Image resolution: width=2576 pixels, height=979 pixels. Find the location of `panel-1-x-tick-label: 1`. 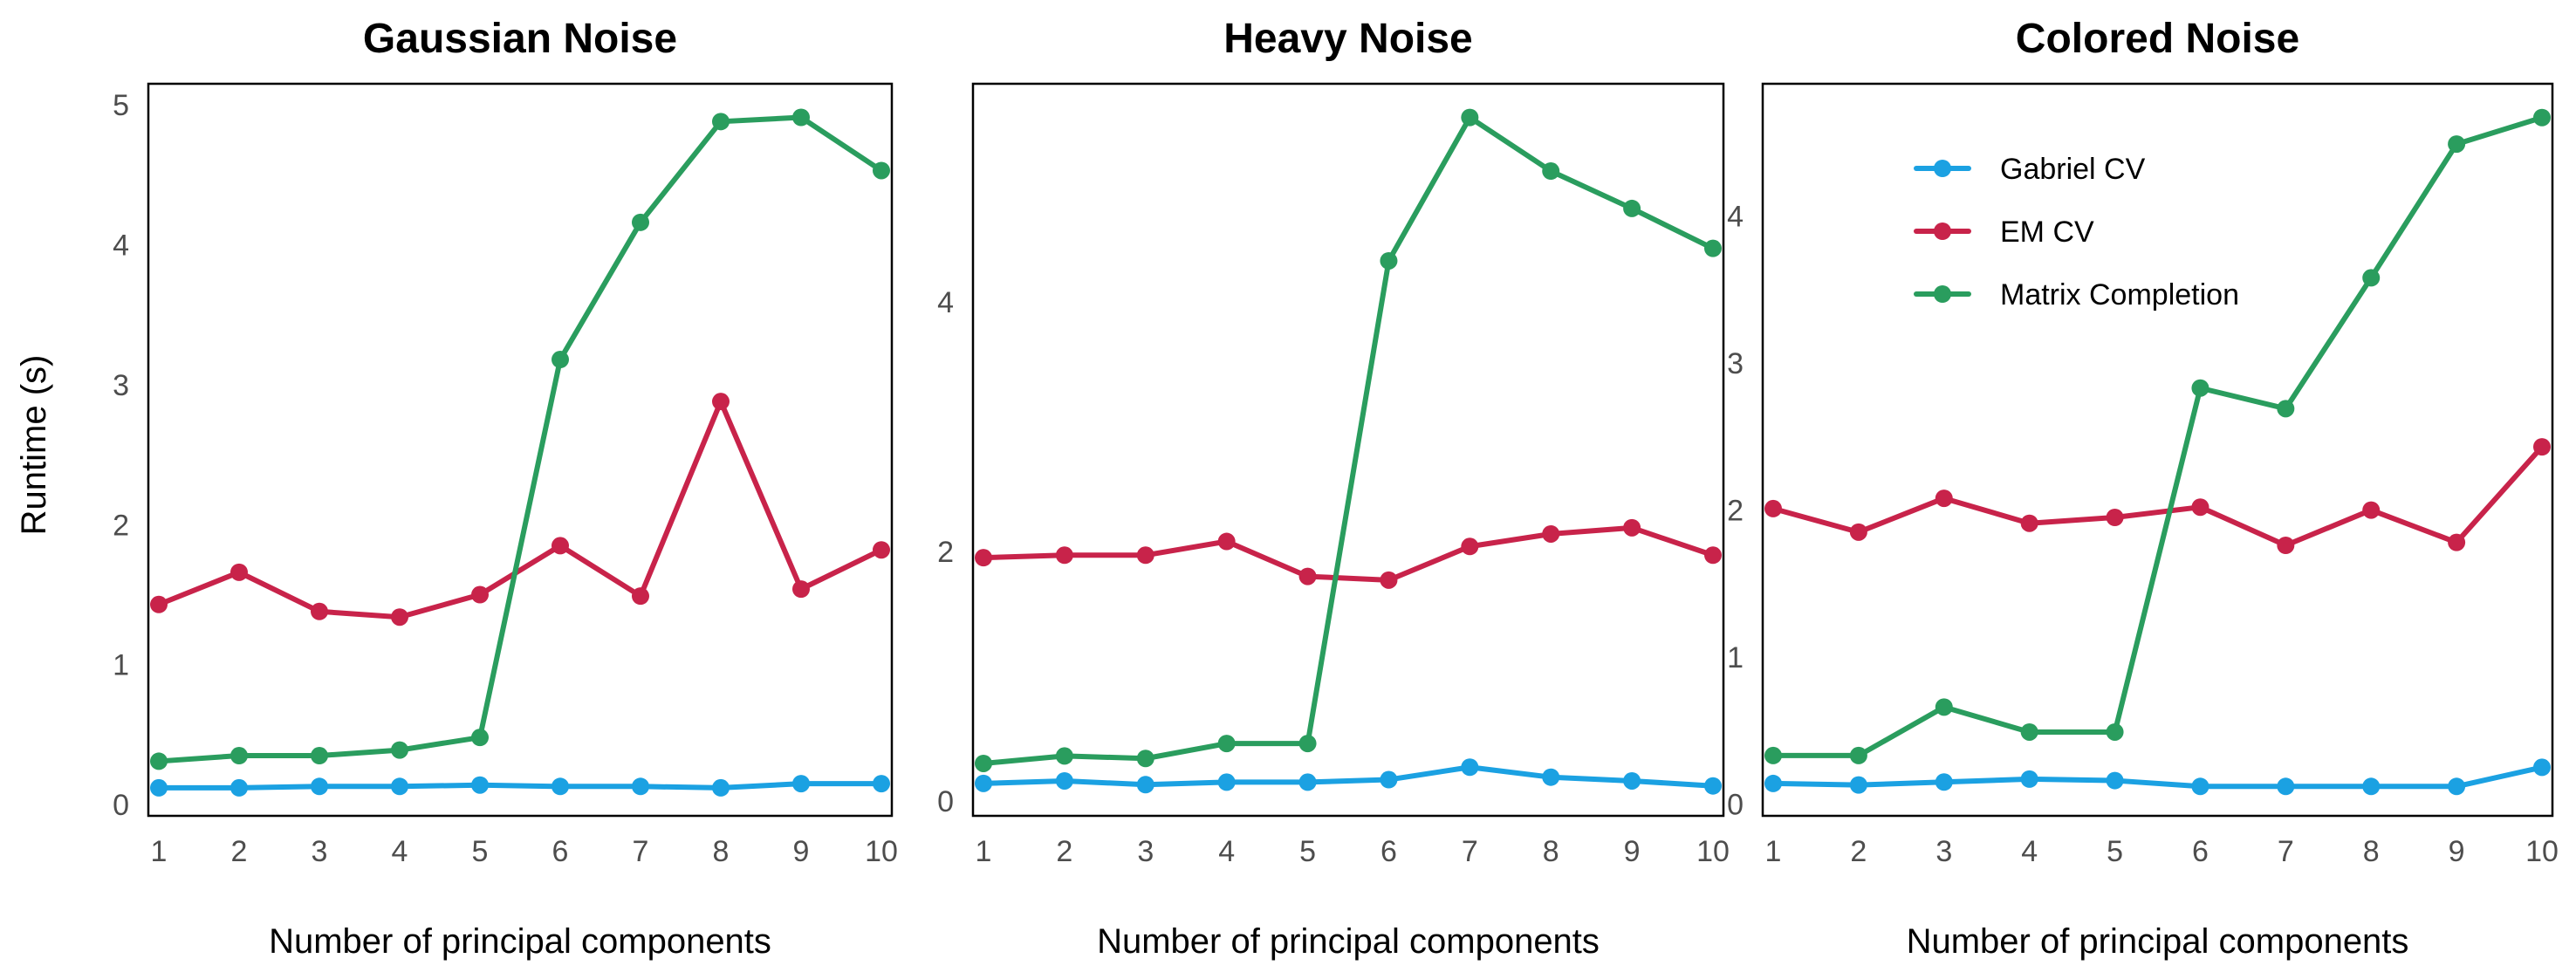

panel-1-x-tick-label: 1 is located at coordinates (160, 851).